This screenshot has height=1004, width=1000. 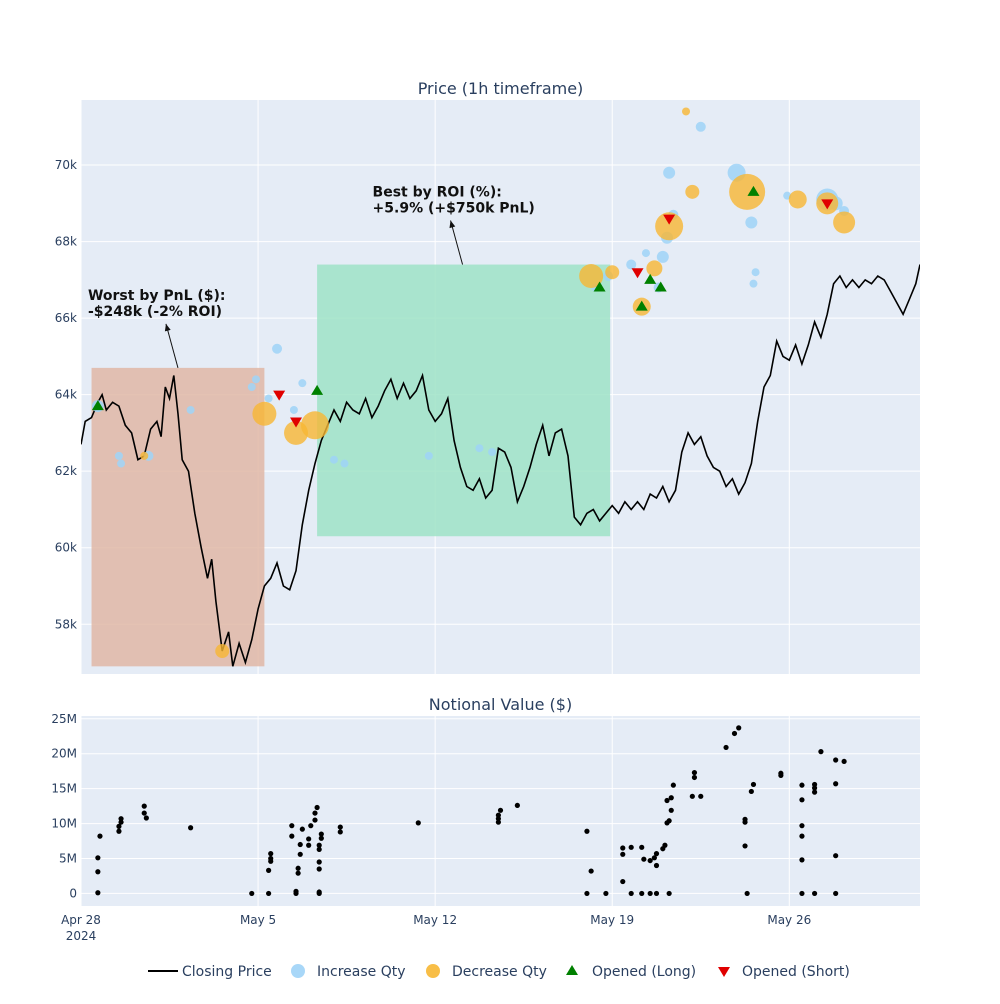 I want to click on y-tick-label: 25M, so click(x=64, y=719).